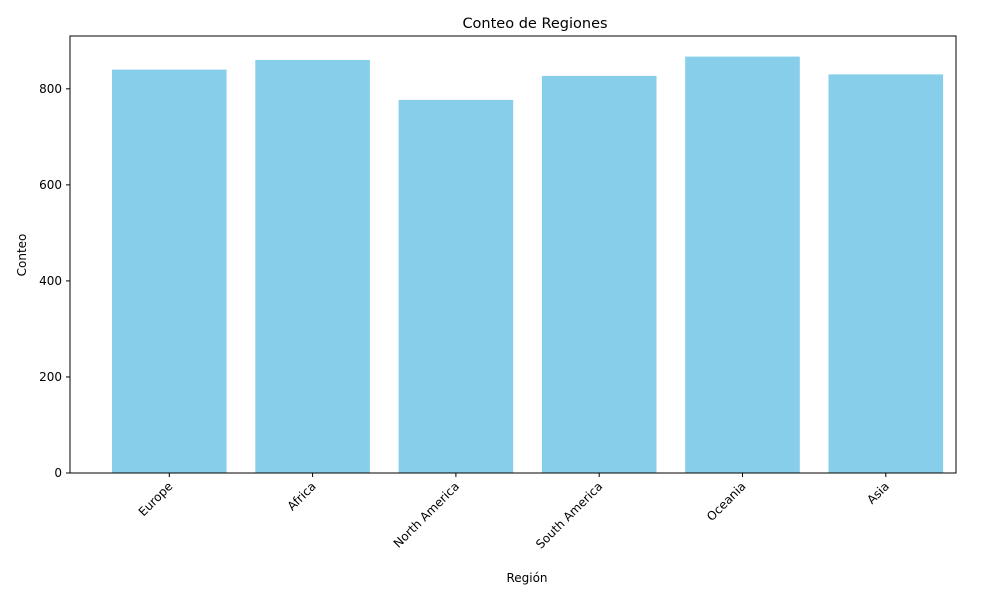  What do you see at coordinates (726, 501) in the screenshot?
I see `x-tick-label: Oceania` at bounding box center [726, 501].